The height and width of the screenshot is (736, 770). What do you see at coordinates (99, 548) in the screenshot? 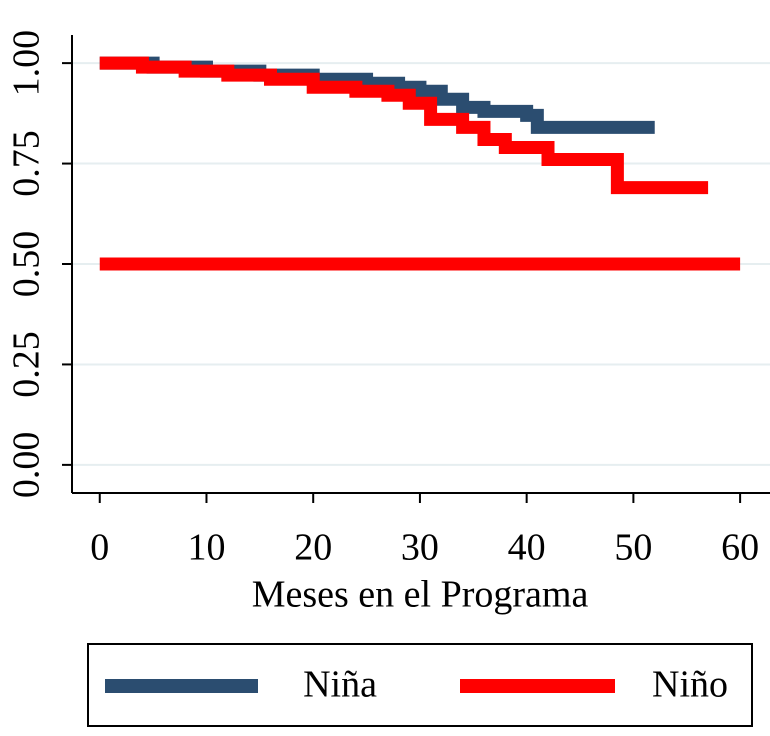
I see `x-tick-label: 0` at bounding box center [99, 548].